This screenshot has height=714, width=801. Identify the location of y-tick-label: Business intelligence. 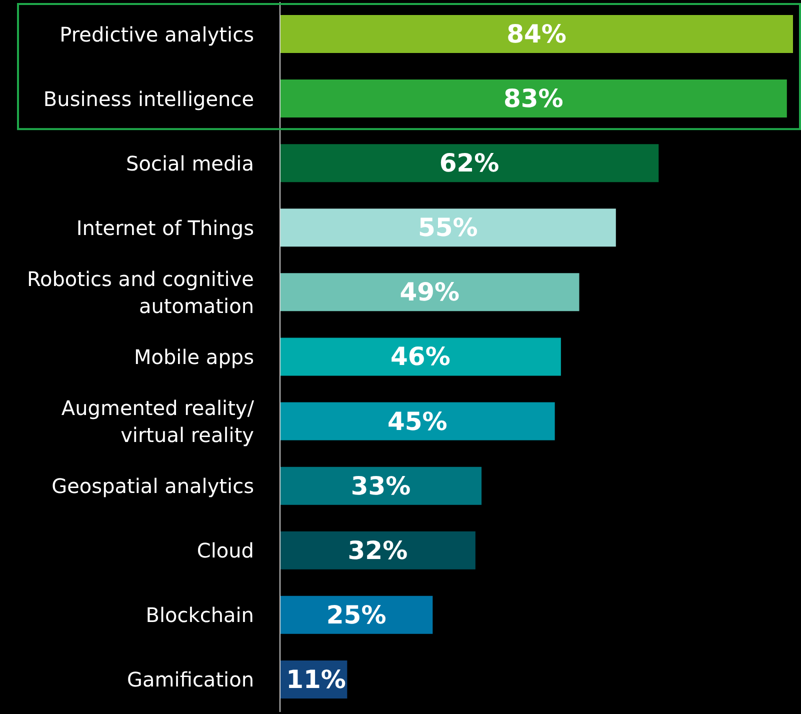
(148, 98).